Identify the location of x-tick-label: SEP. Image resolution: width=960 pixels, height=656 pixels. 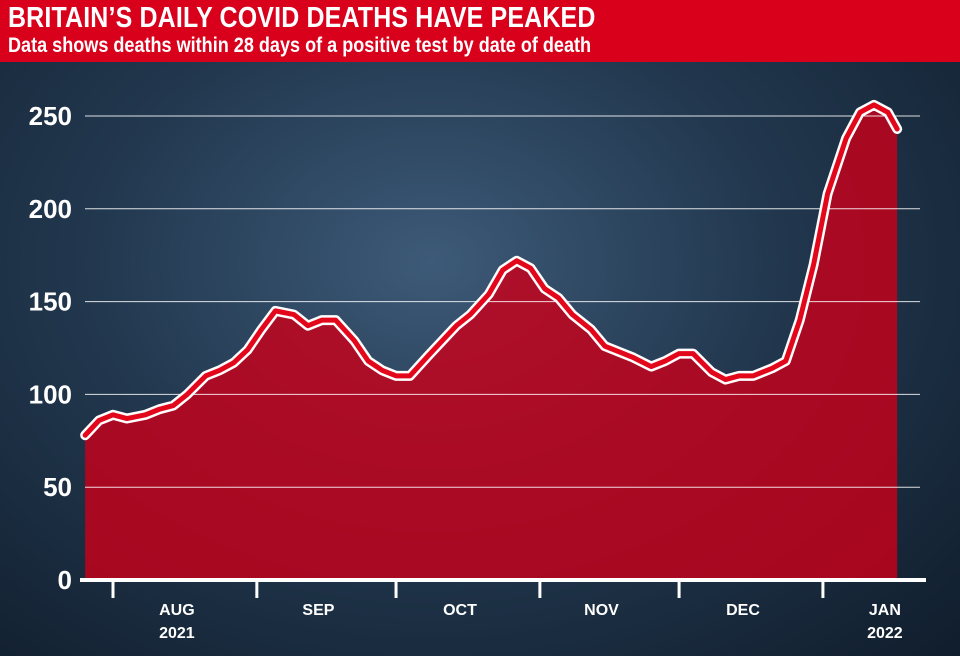
(318, 610).